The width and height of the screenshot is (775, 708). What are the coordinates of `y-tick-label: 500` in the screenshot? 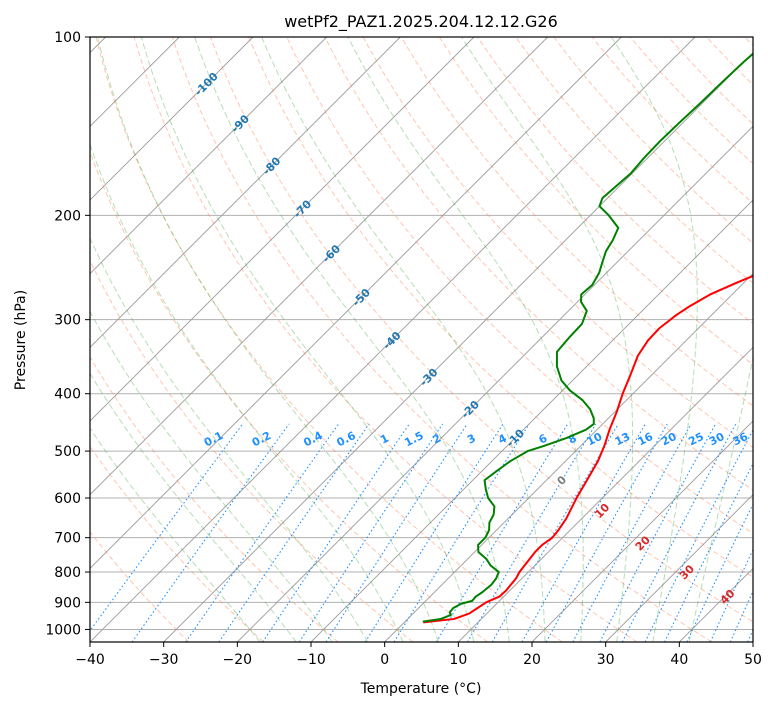 It's located at (67, 452).